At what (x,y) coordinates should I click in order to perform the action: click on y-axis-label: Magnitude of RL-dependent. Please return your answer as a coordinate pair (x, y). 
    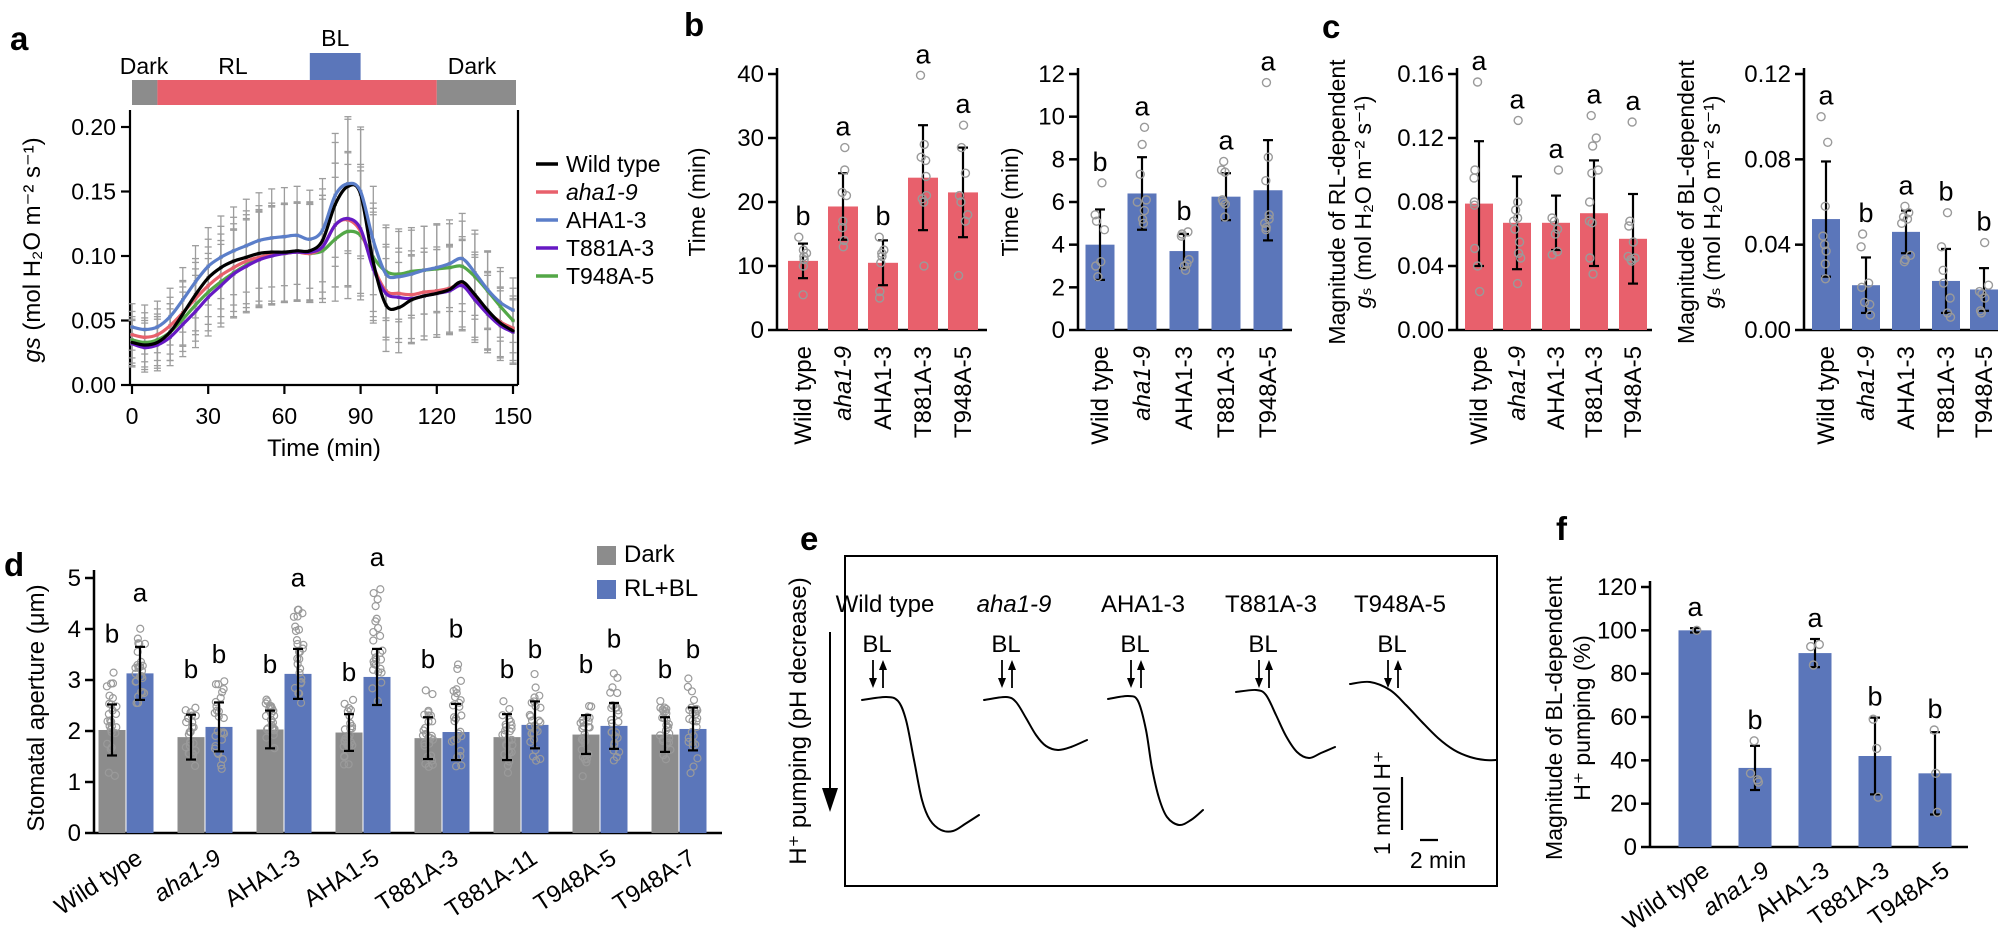
    Looking at the image, I should click on (1337, 202).